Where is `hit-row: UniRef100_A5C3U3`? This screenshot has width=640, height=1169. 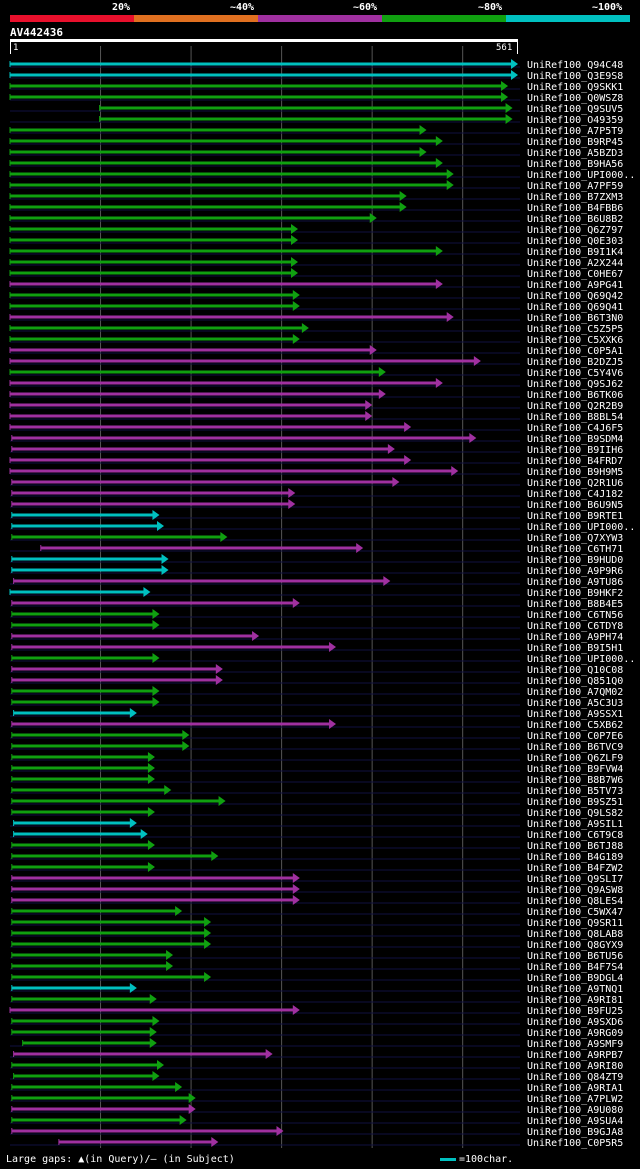
hit-row: UniRef100_A5C3U3 is located at coordinates (316, 703).